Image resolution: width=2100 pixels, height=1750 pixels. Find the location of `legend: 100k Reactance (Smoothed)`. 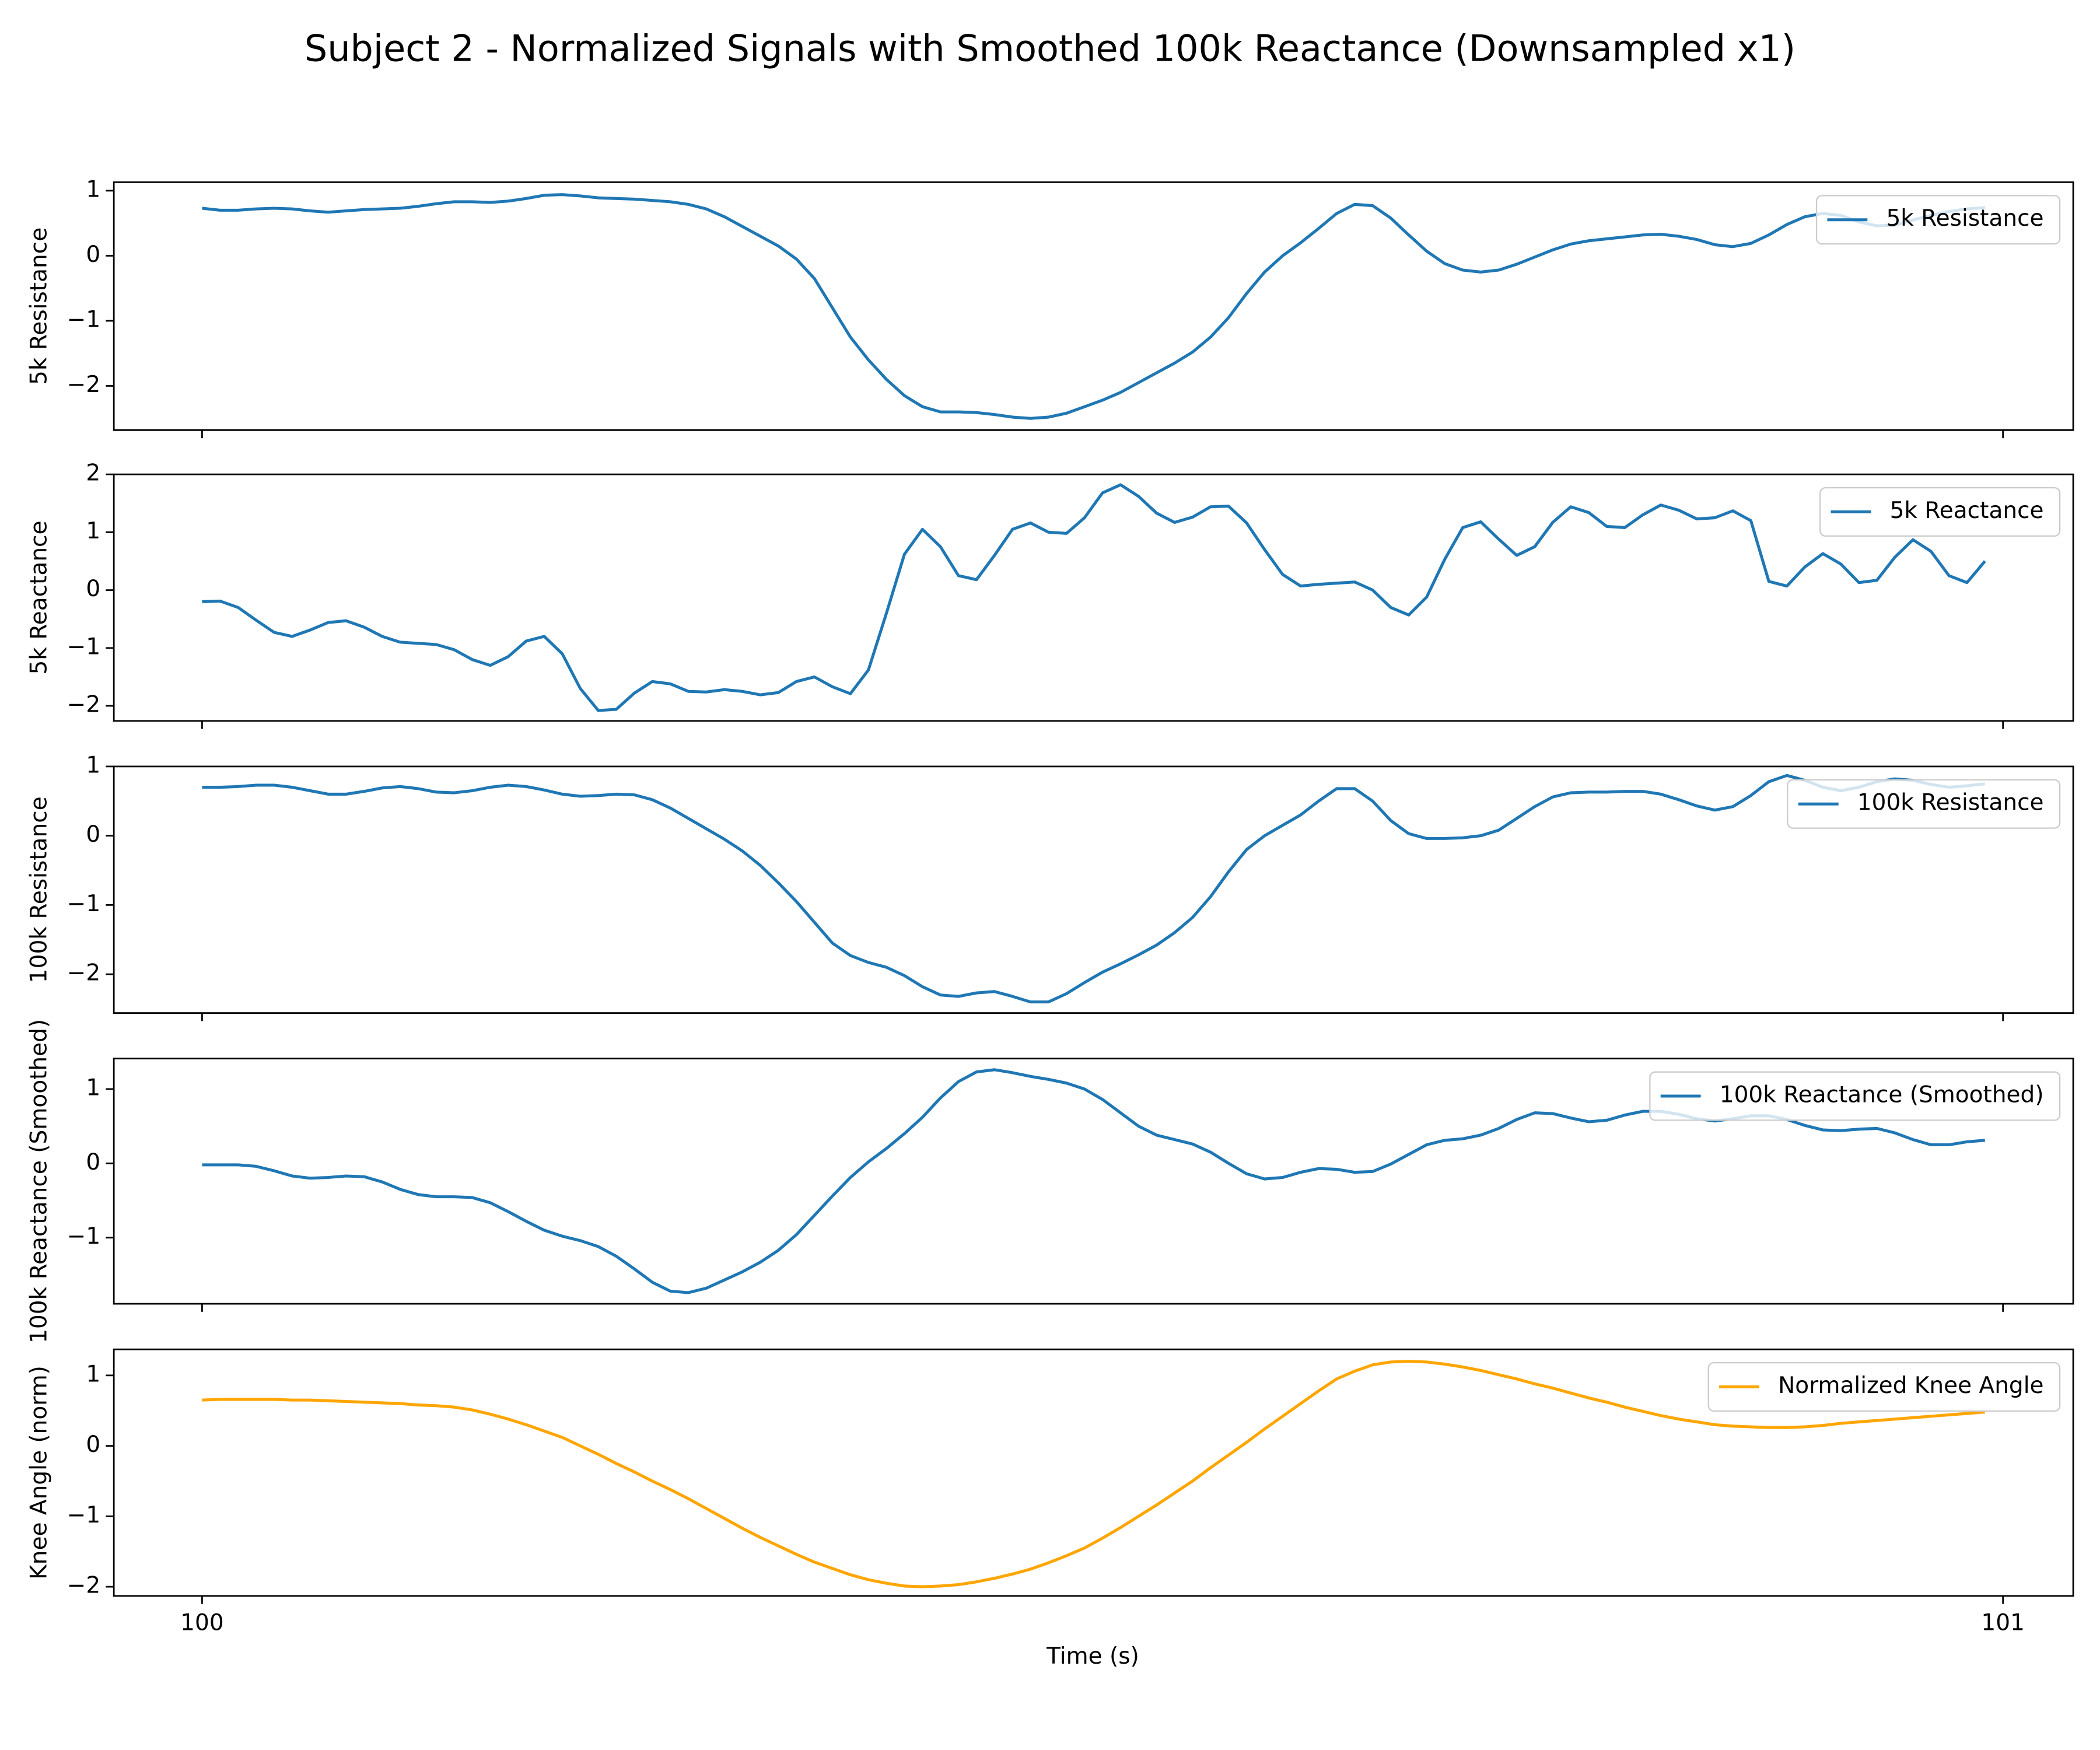

legend: 100k Reactance (Smoothed) is located at coordinates (1855, 1096).